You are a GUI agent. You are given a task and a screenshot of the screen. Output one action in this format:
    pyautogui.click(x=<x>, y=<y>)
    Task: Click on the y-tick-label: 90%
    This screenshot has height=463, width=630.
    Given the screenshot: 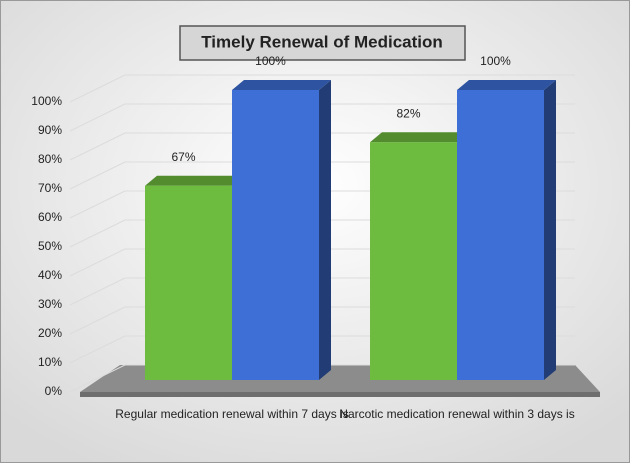 What is the action you would take?
    pyautogui.click(x=50, y=130)
    